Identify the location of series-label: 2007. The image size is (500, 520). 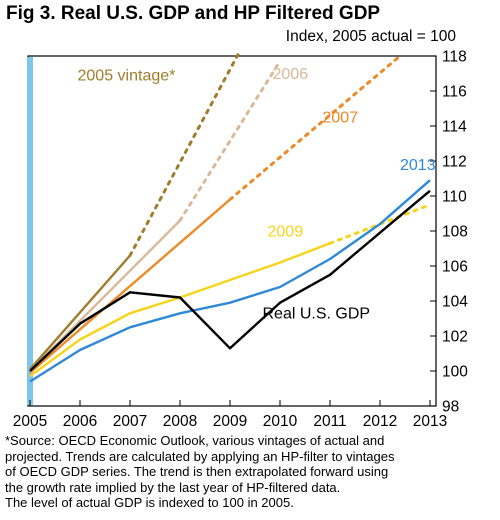
(341, 118).